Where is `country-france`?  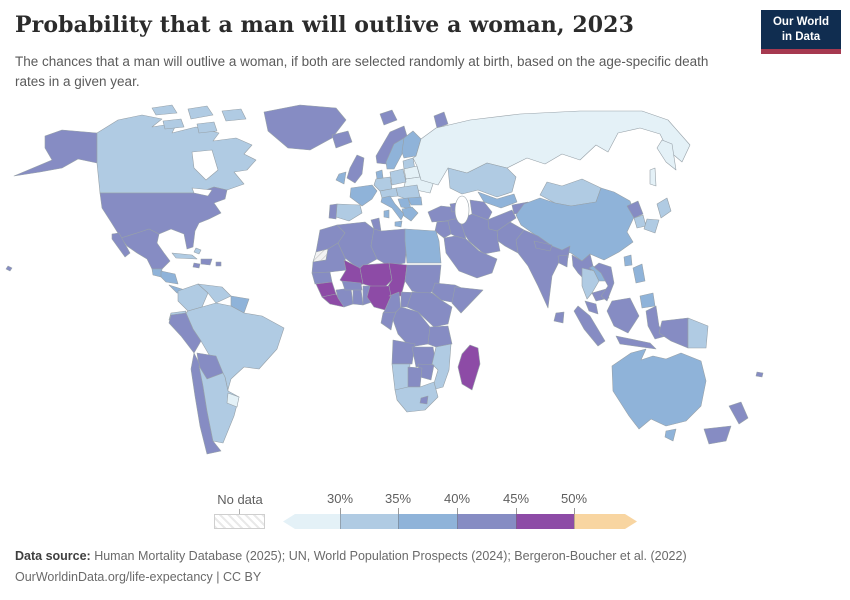 country-france is located at coordinates (363, 195).